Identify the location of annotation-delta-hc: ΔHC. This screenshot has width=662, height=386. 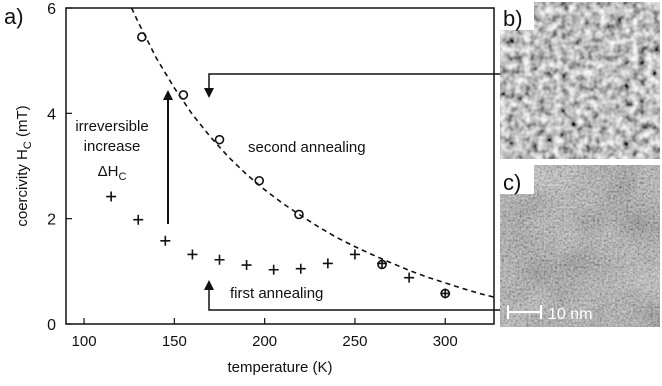
(112, 173).